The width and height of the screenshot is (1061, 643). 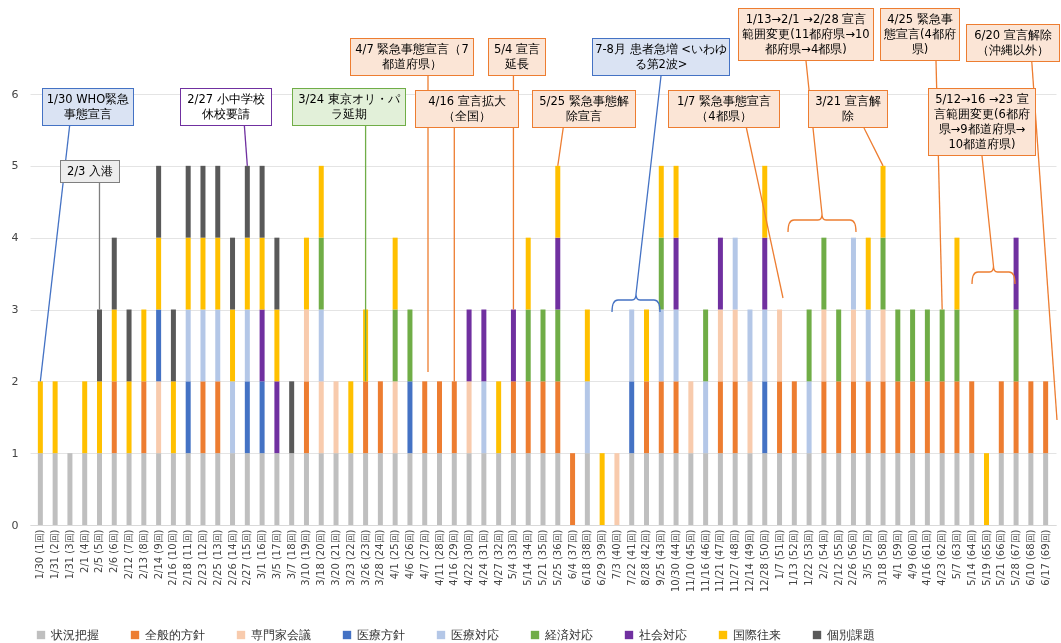 What do you see at coordinates (336, 557) in the screenshot?
I see `x-tick-label: 3/20 (21回)` at bounding box center [336, 557].